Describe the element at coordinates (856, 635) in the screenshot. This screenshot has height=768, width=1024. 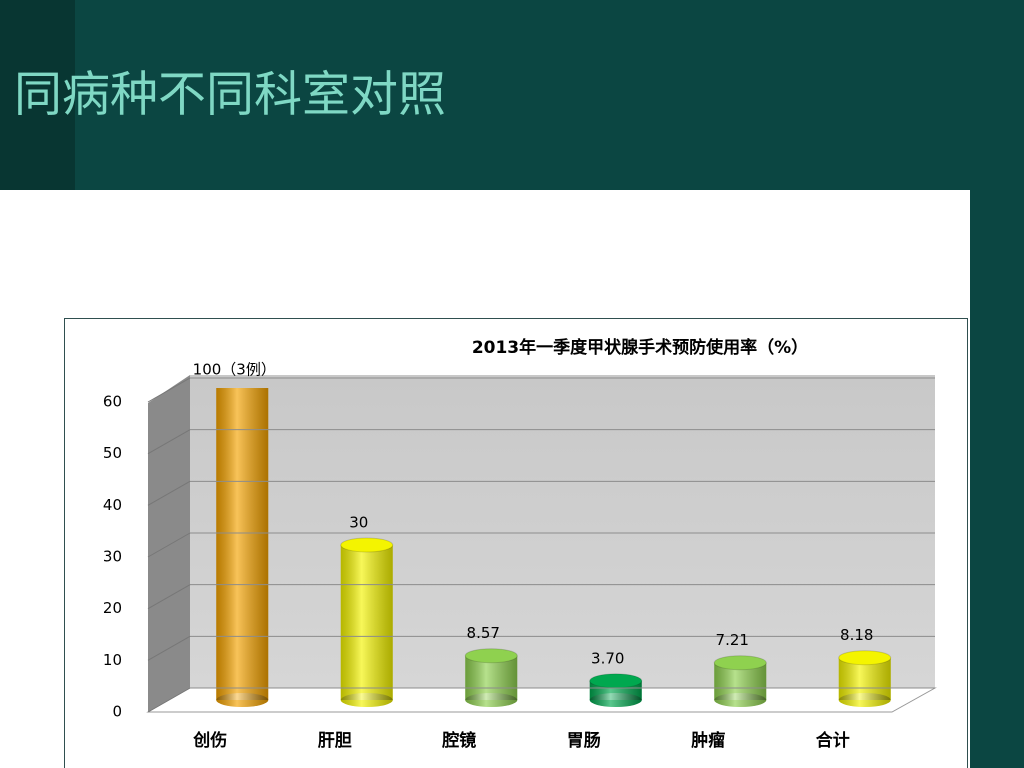
I see `value-label: 8.18` at that location.